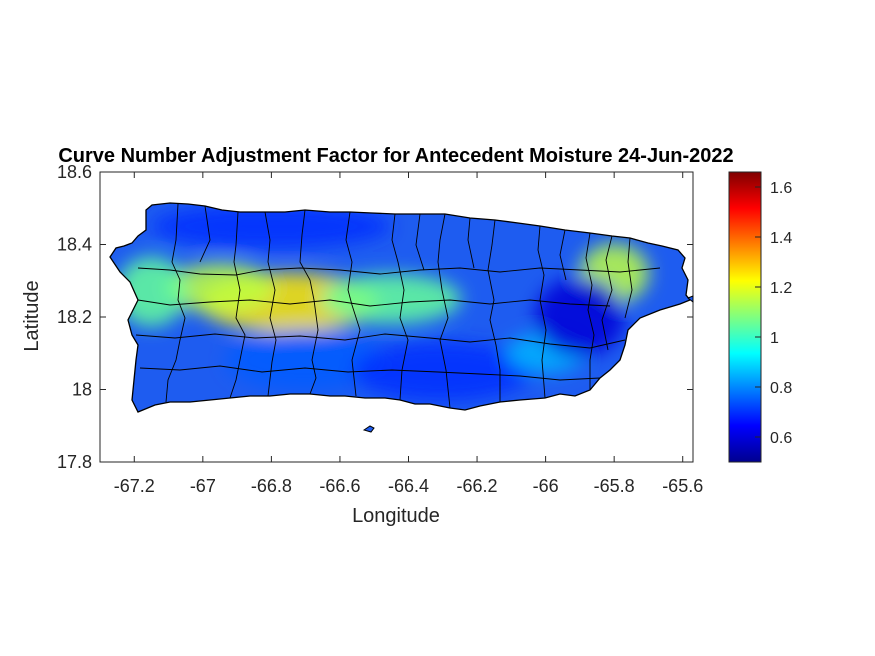 Image resolution: width=875 pixels, height=656 pixels. What do you see at coordinates (368, 429) in the screenshot?
I see `islet-caja-de-muerto` at bounding box center [368, 429].